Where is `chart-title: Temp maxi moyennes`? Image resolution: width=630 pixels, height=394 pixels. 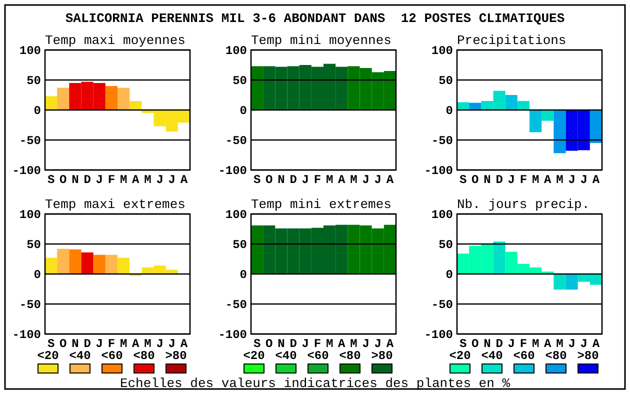
chart-title: Temp maxi moyennes is located at coordinates (115, 40).